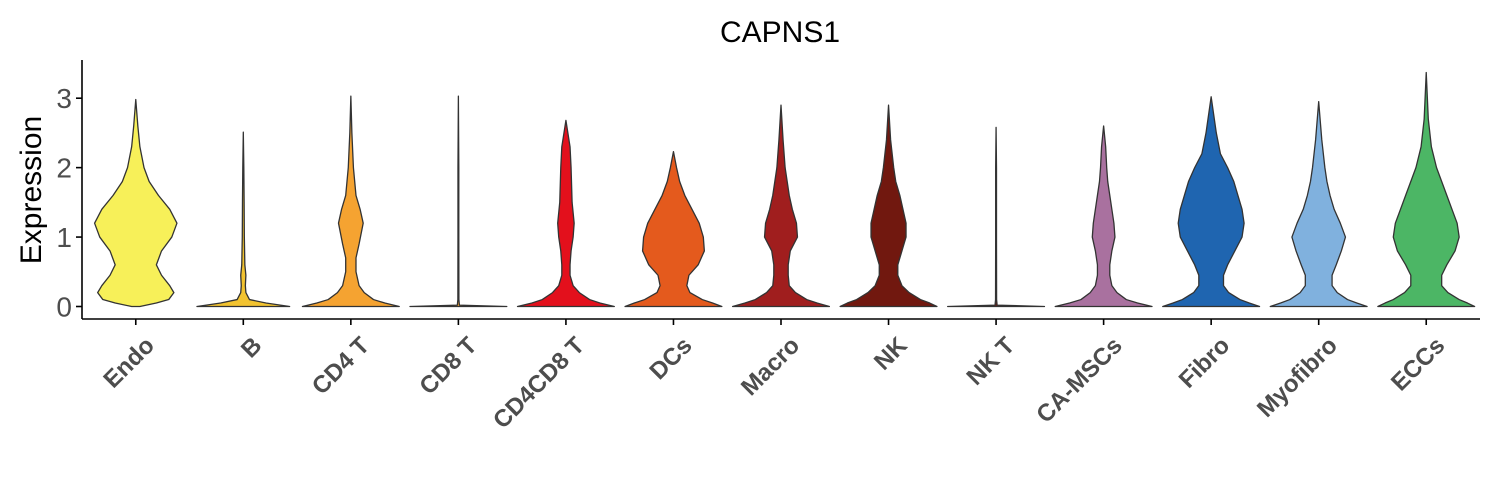 The height and width of the screenshot is (500, 1500). Describe the element at coordinates (64, 98) in the screenshot. I see `y-tick-label: 3` at that location.